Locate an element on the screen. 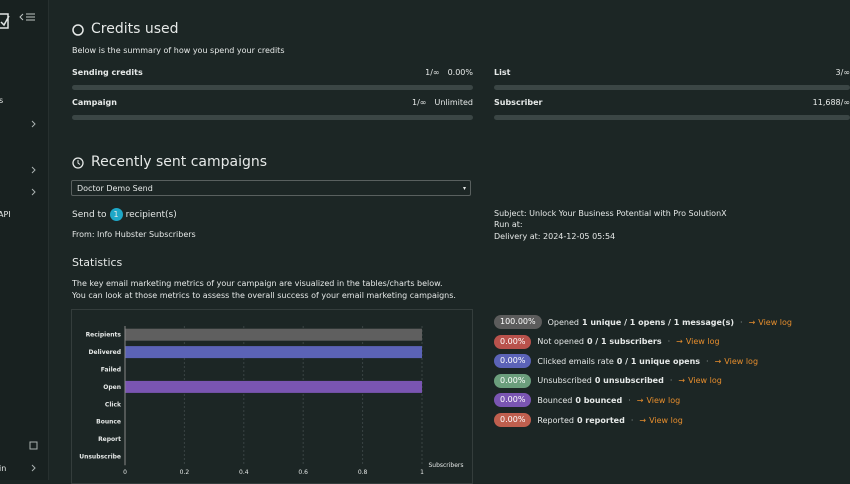  y-tick-label: Unsubscribe is located at coordinates (100, 457).